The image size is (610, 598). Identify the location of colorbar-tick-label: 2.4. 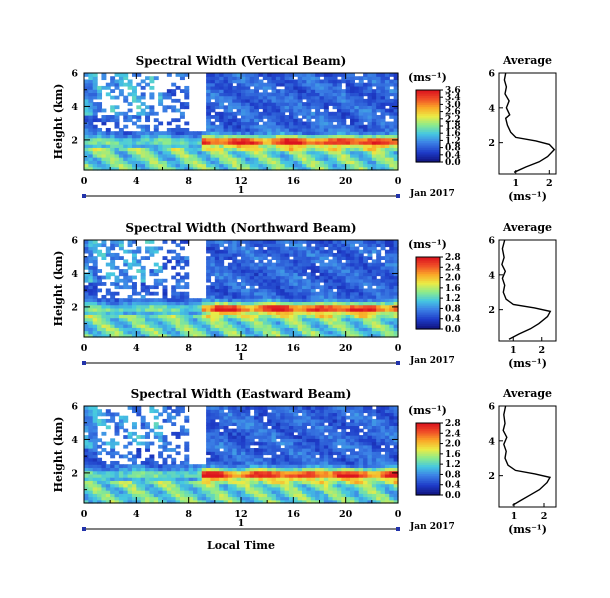
(453, 268).